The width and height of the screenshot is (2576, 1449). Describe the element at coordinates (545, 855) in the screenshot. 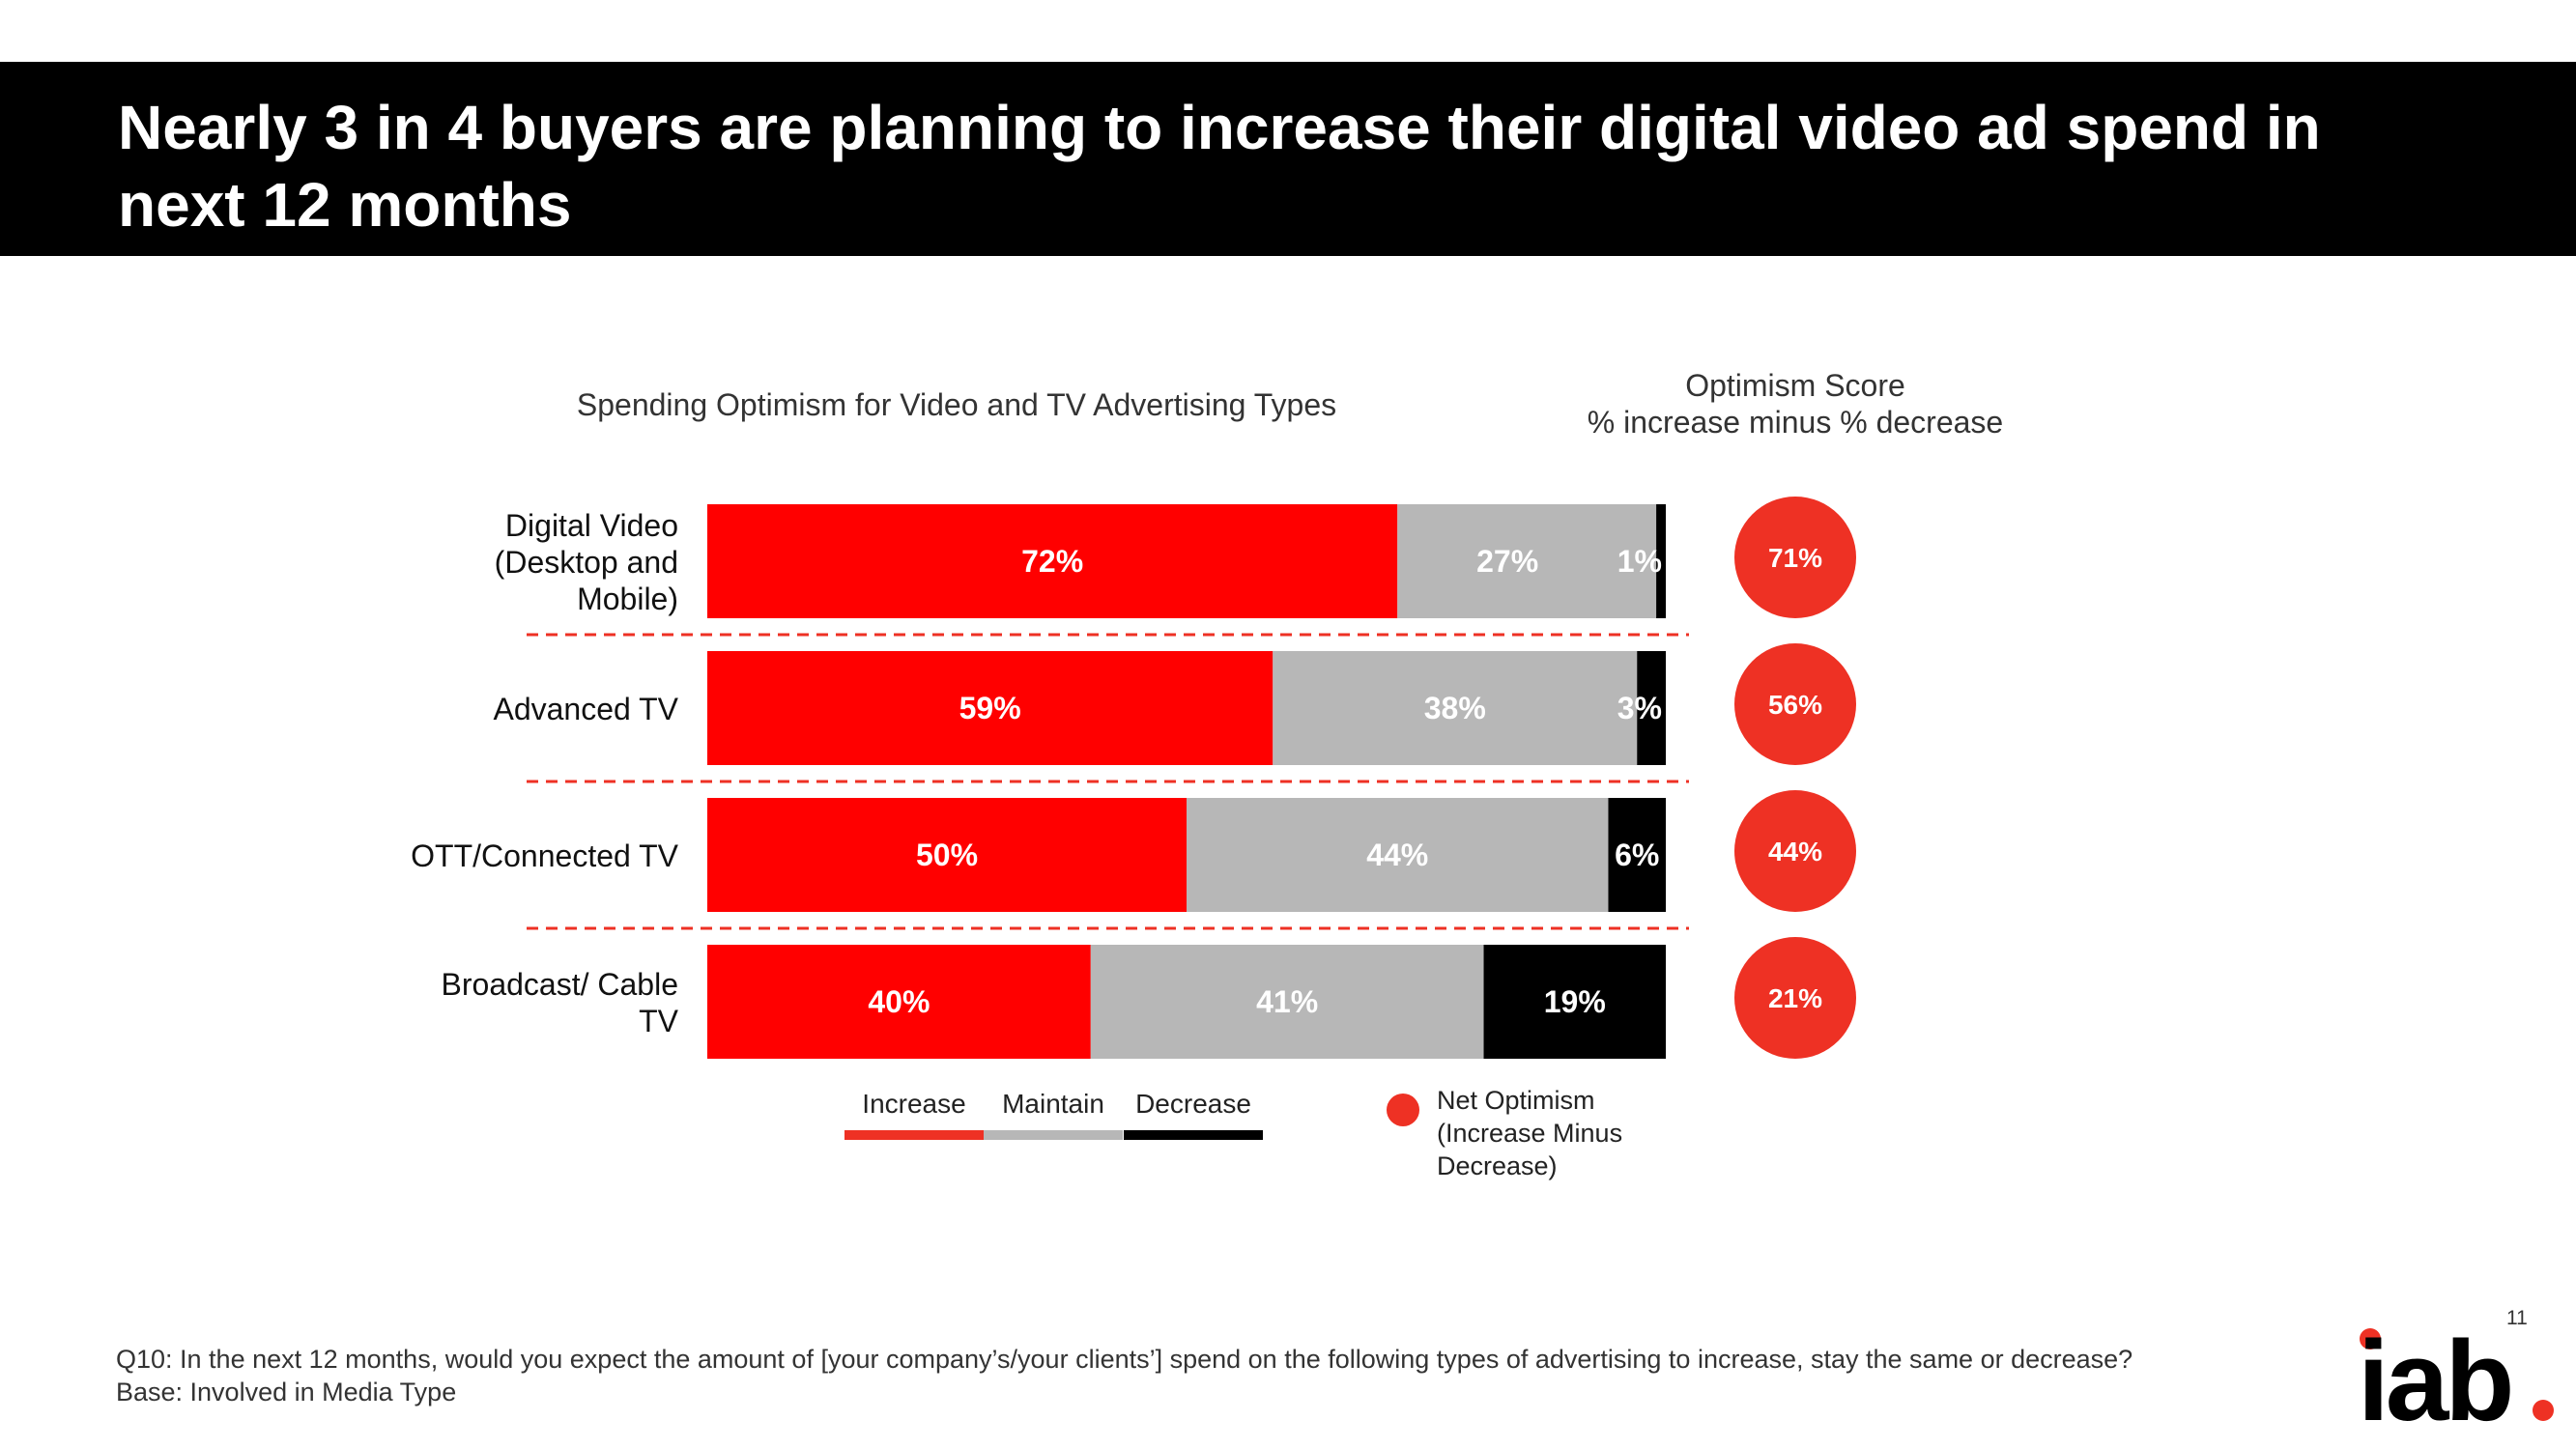

I see `category-label: OTT/Connected TV` at that location.